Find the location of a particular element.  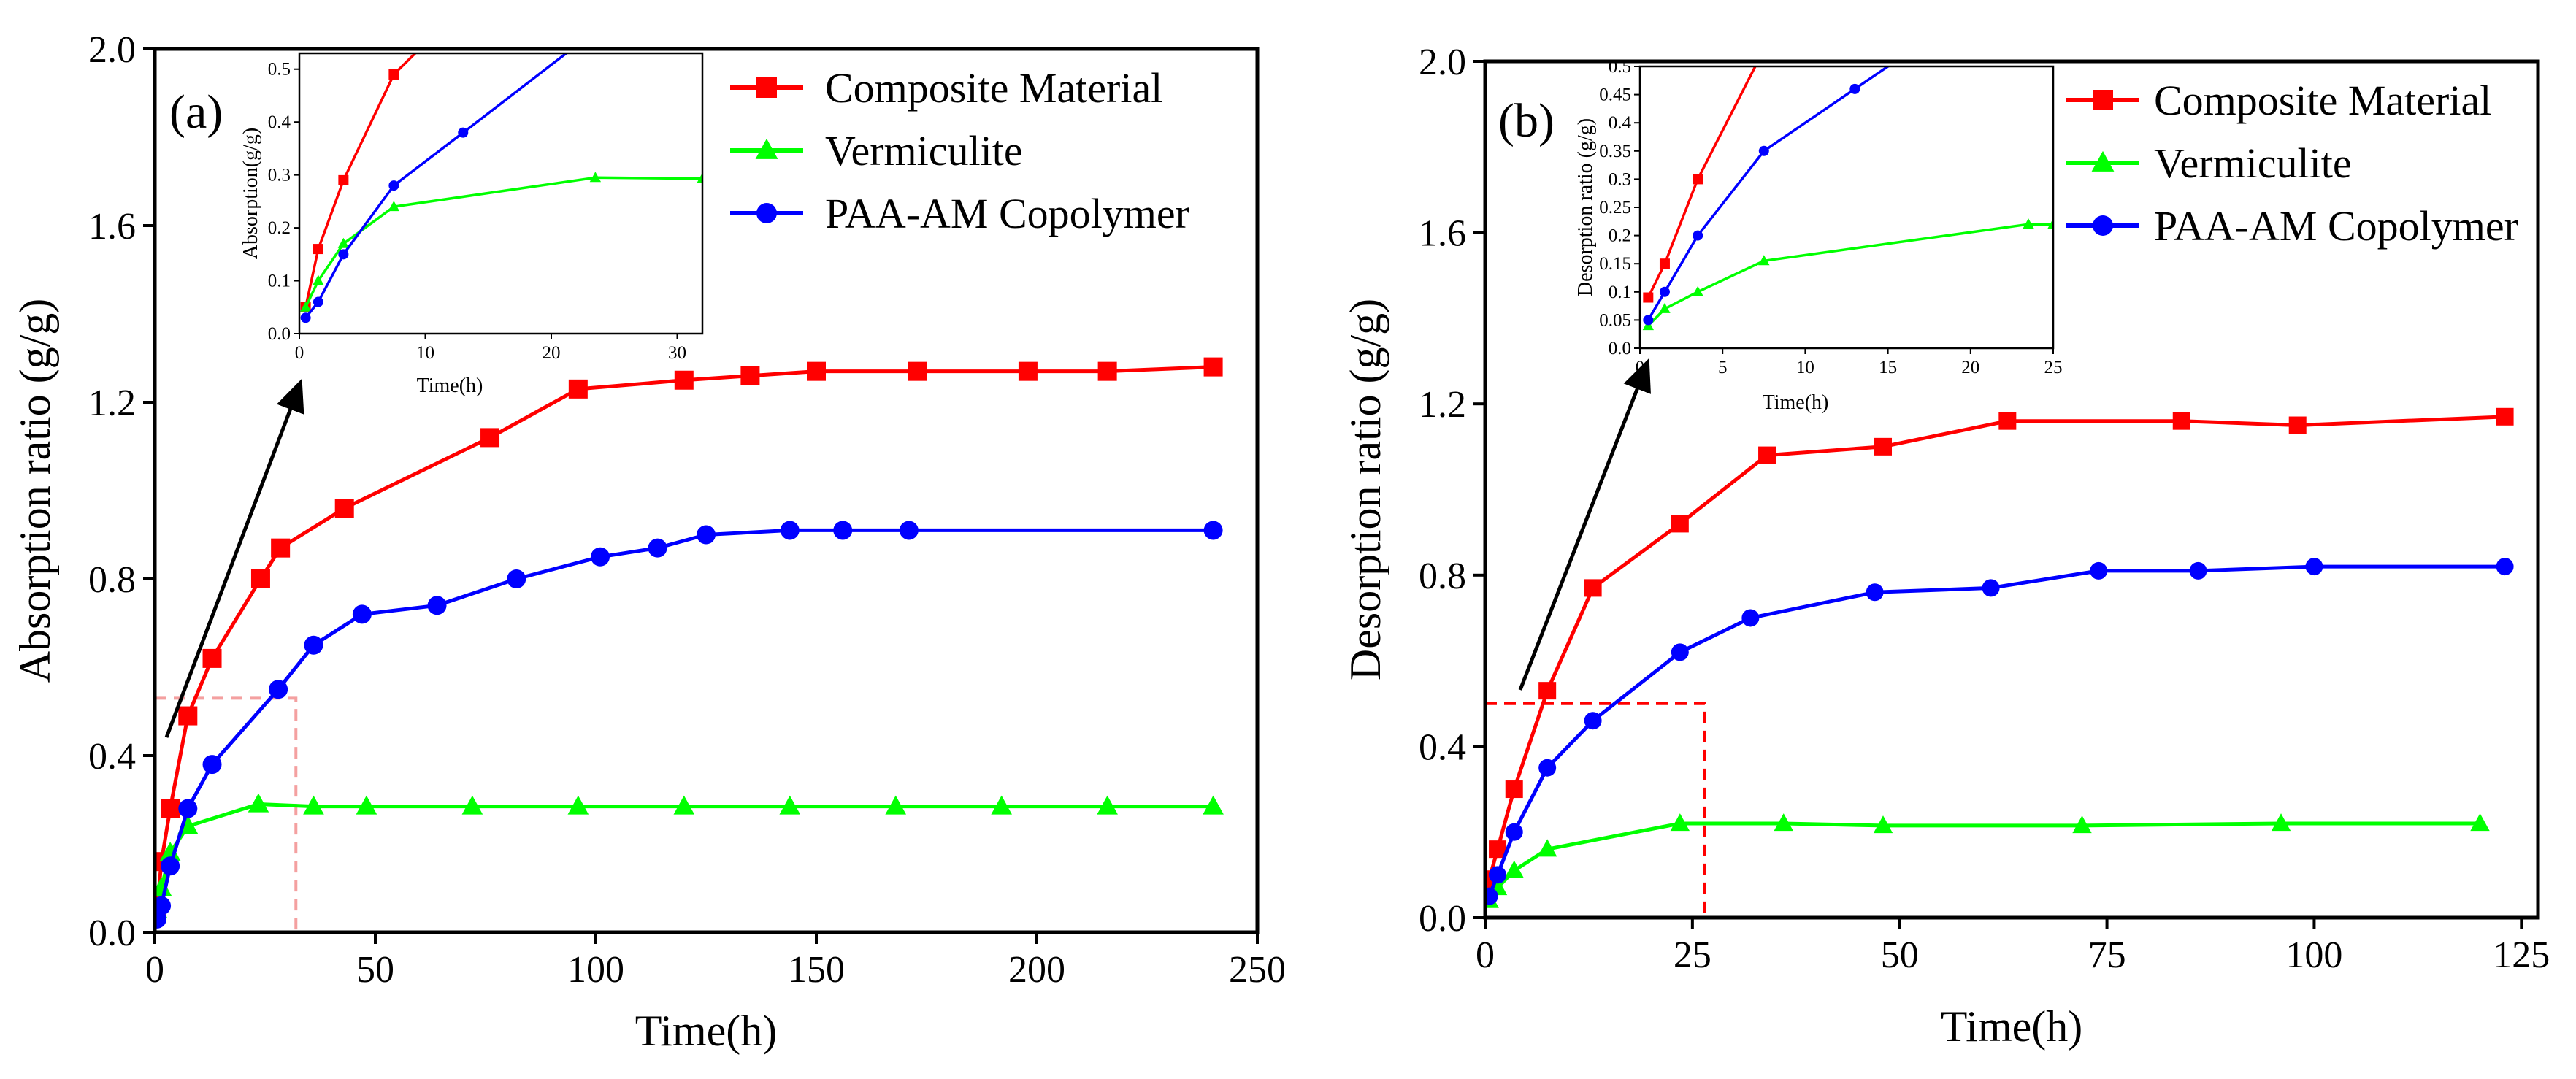

inset-y-axis-title: Absorption(g/g) is located at coordinates (250, 193).